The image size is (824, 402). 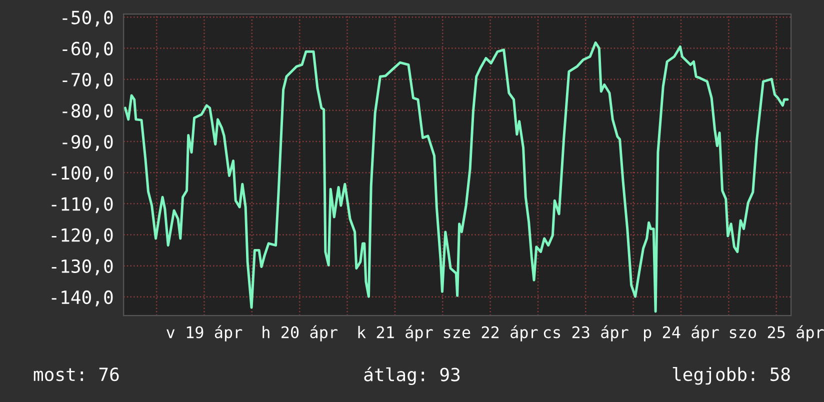 What do you see at coordinates (76, 375) in the screenshot?
I see `text: most: 76` at bounding box center [76, 375].